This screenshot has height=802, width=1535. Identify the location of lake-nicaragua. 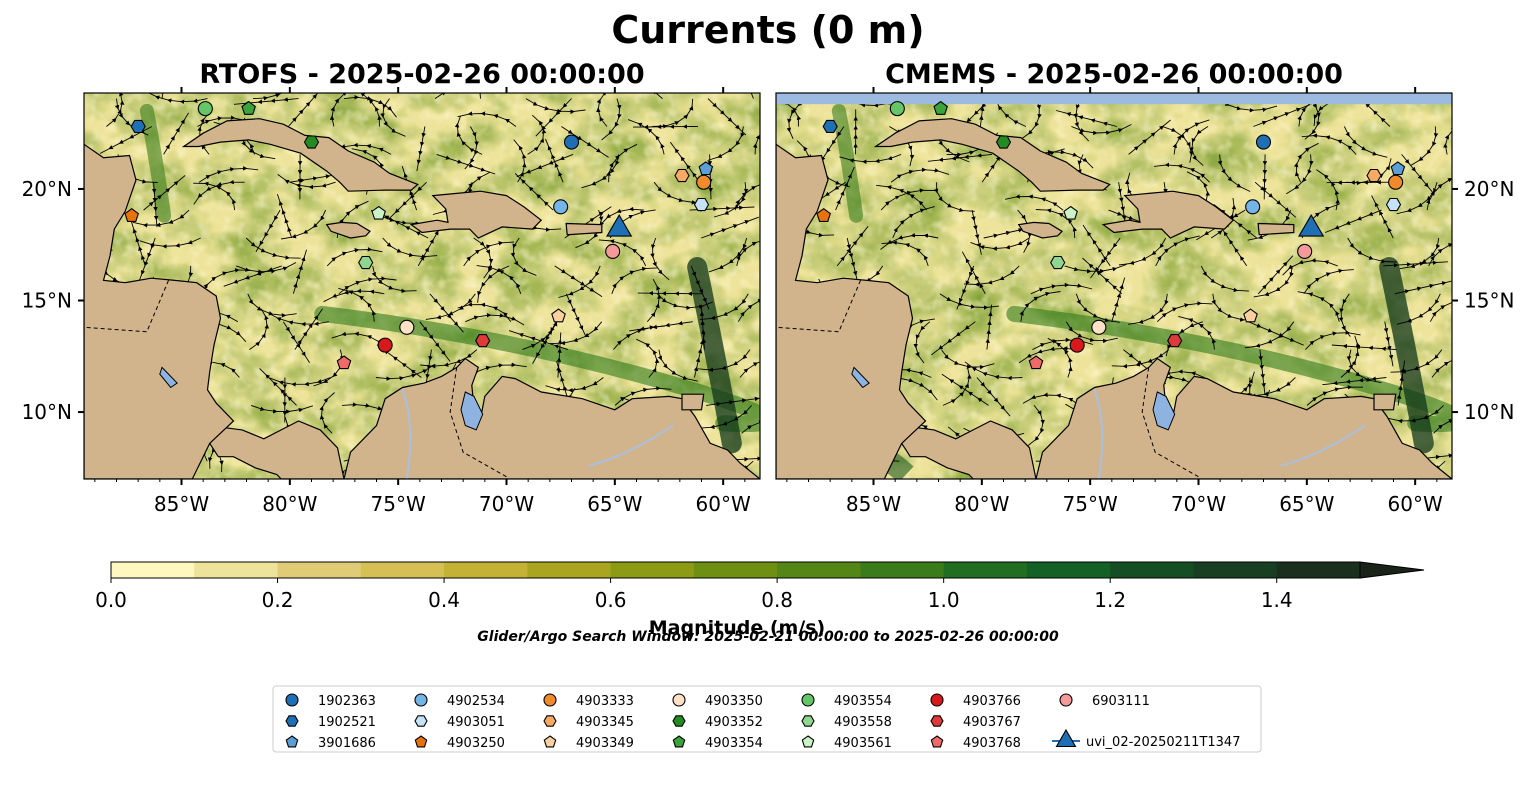
(168, 377).